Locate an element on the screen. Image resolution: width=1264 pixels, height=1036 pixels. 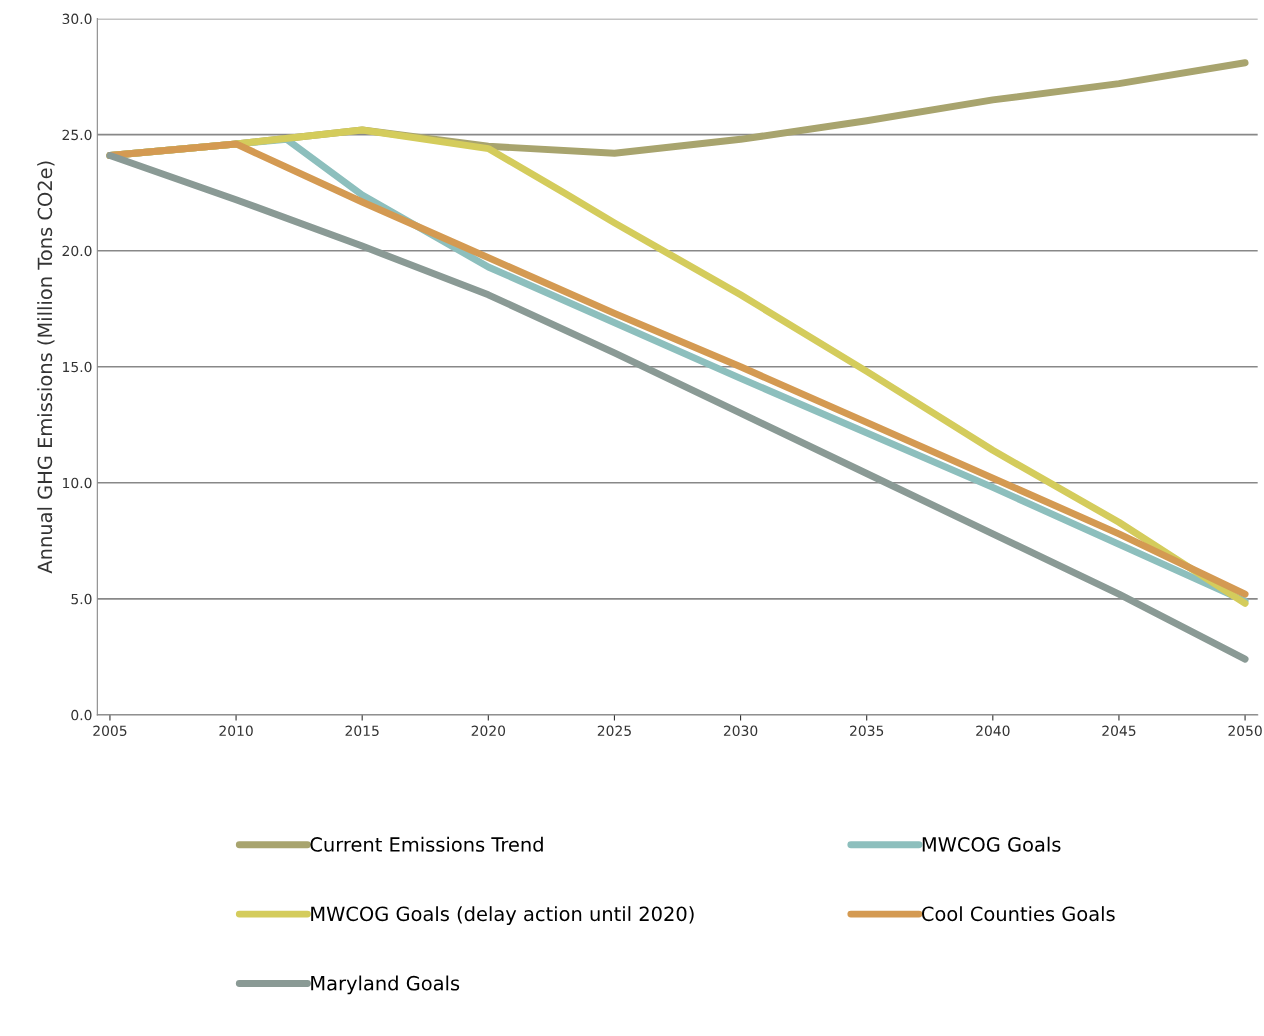
legend-label: MWCOG Goals (delay action until 2020) is located at coordinates (502, 915).